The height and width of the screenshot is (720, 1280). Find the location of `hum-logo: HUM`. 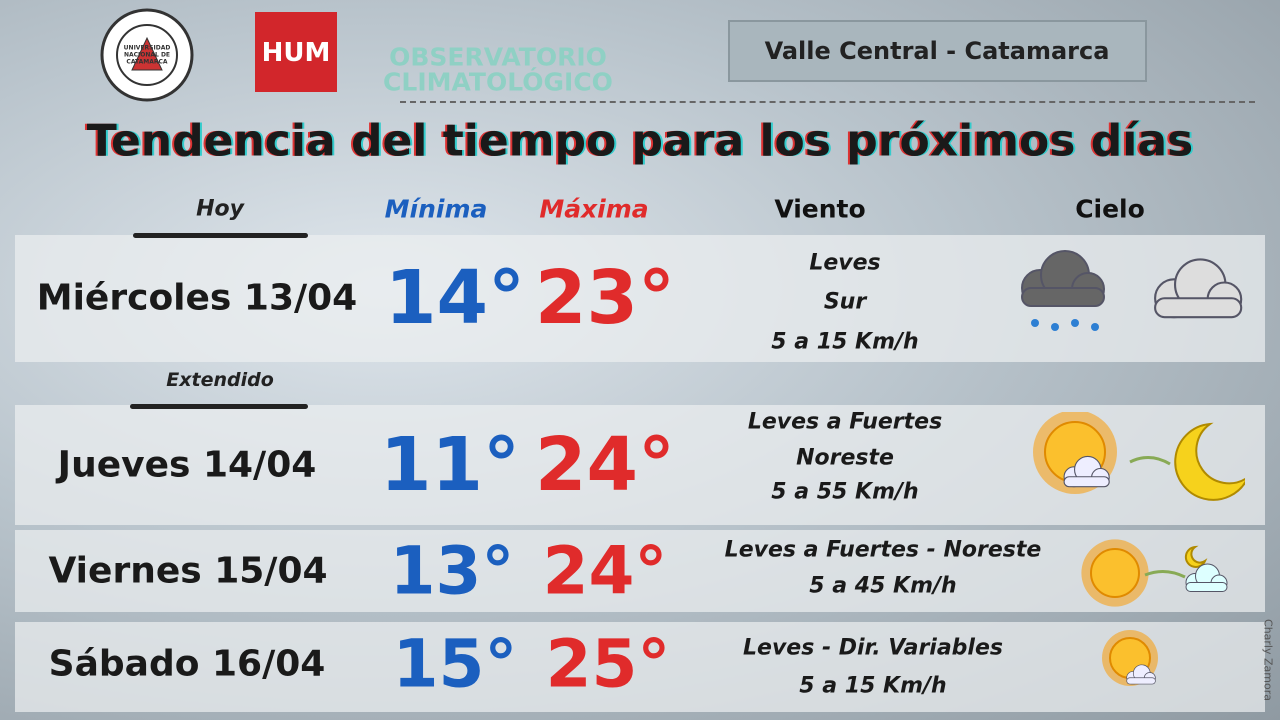

hum-logo: HUM is located at coordinates (296, 53).